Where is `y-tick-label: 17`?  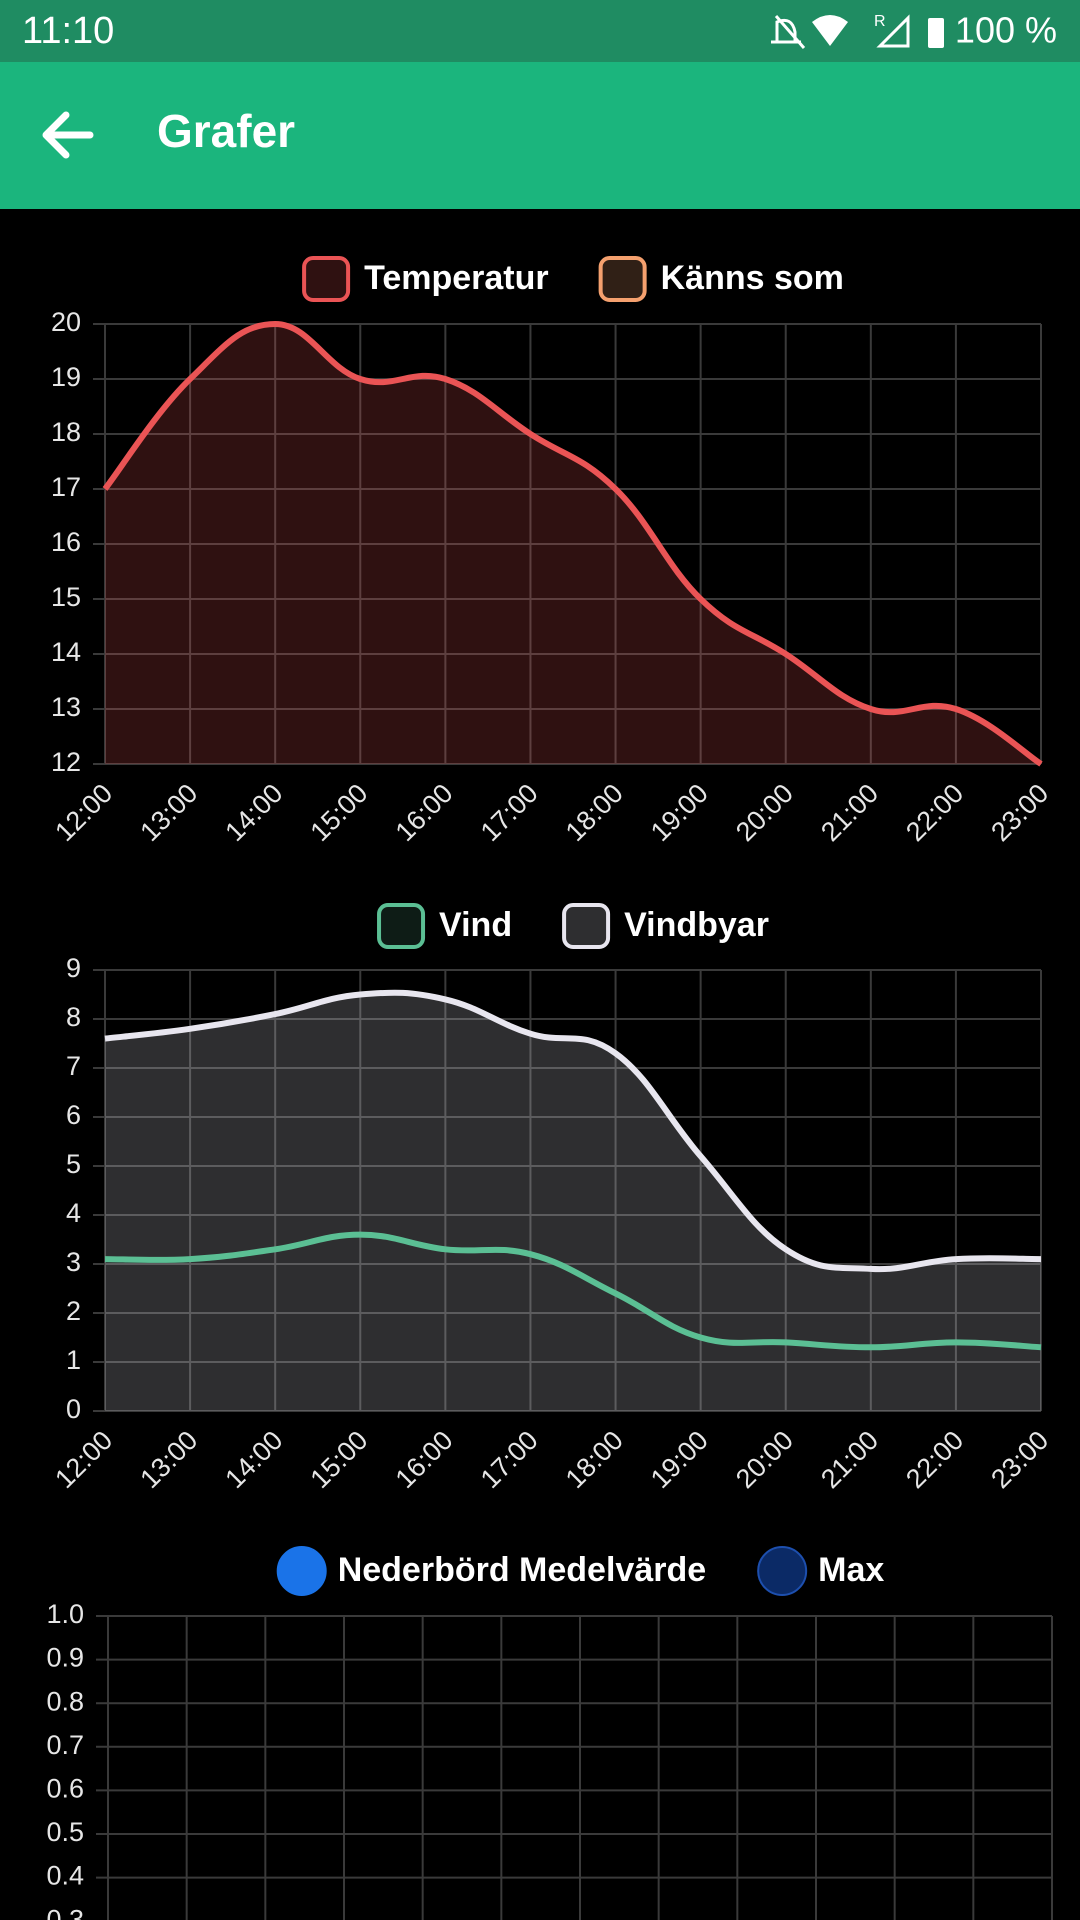 y-tick-label: 17 is located at coordinates (66, 487).